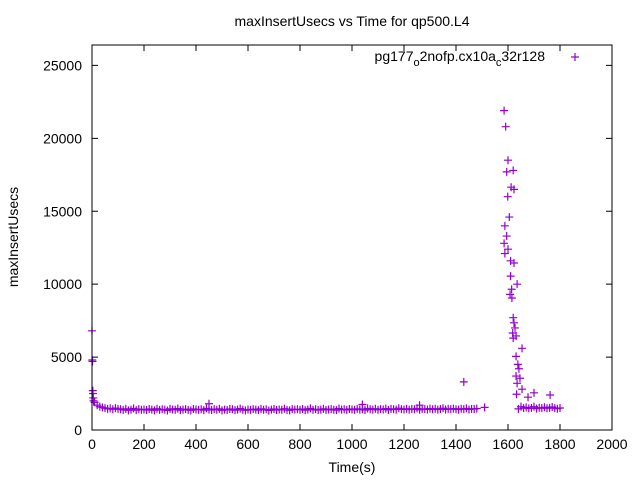 This screenshot has height=485, width=640. What do you see at coordinates (66, 357) in the screenshot?
I see `y-tick-label: 5000` at bounding box center [66, 357].